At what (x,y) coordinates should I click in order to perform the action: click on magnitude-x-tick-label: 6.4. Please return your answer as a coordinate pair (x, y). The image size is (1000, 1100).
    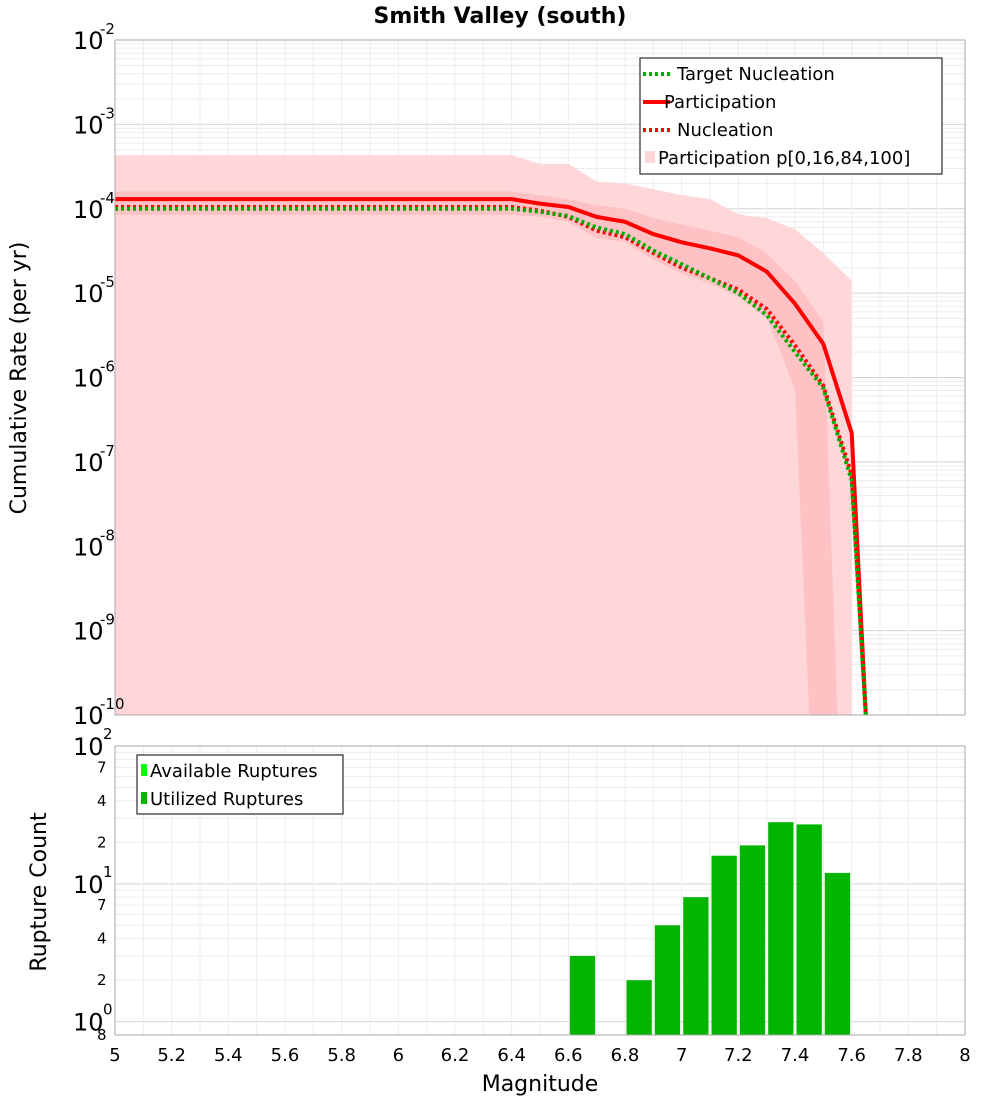
    Looking at the image, I should click on (511, 1055).